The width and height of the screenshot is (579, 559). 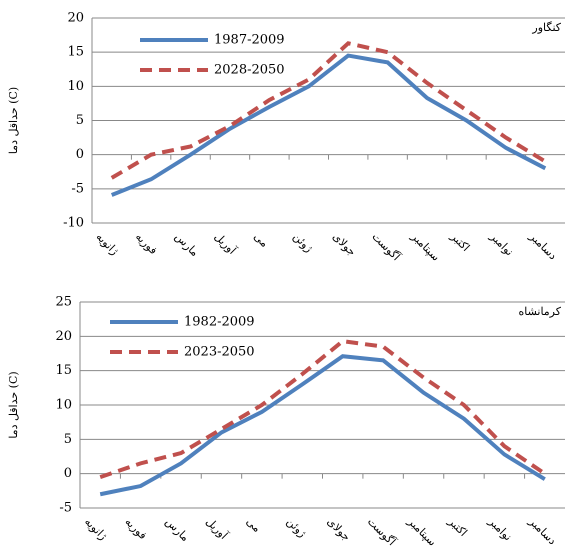 What do you see at coordinates (539, 311) in the screenshot?
I see `annotation: کرمانشاه` at bounding box center [539, 311].